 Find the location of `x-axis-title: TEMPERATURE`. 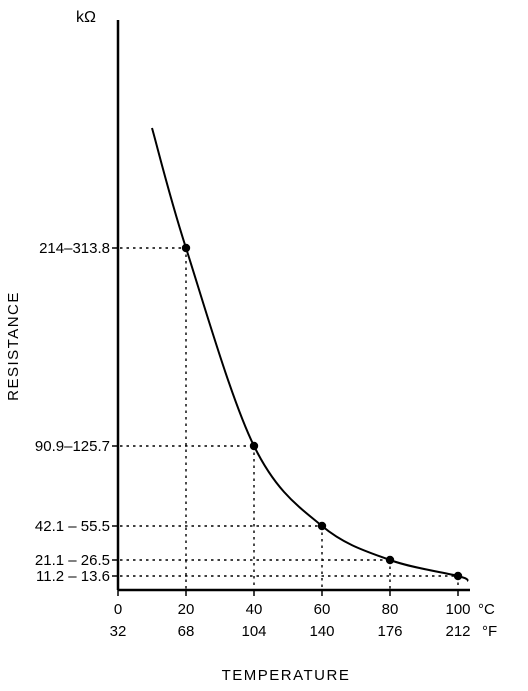

x-axis-title: TEMPERATURE is located at coordinates (286, 675).